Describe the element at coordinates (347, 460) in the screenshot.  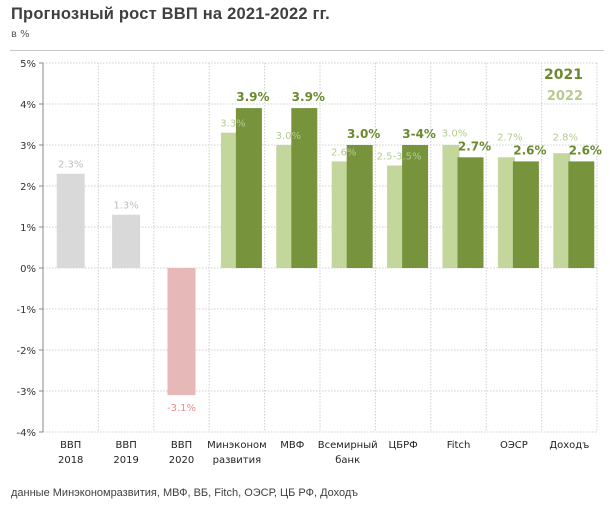
I see `x-tick-label: банк` at that location.